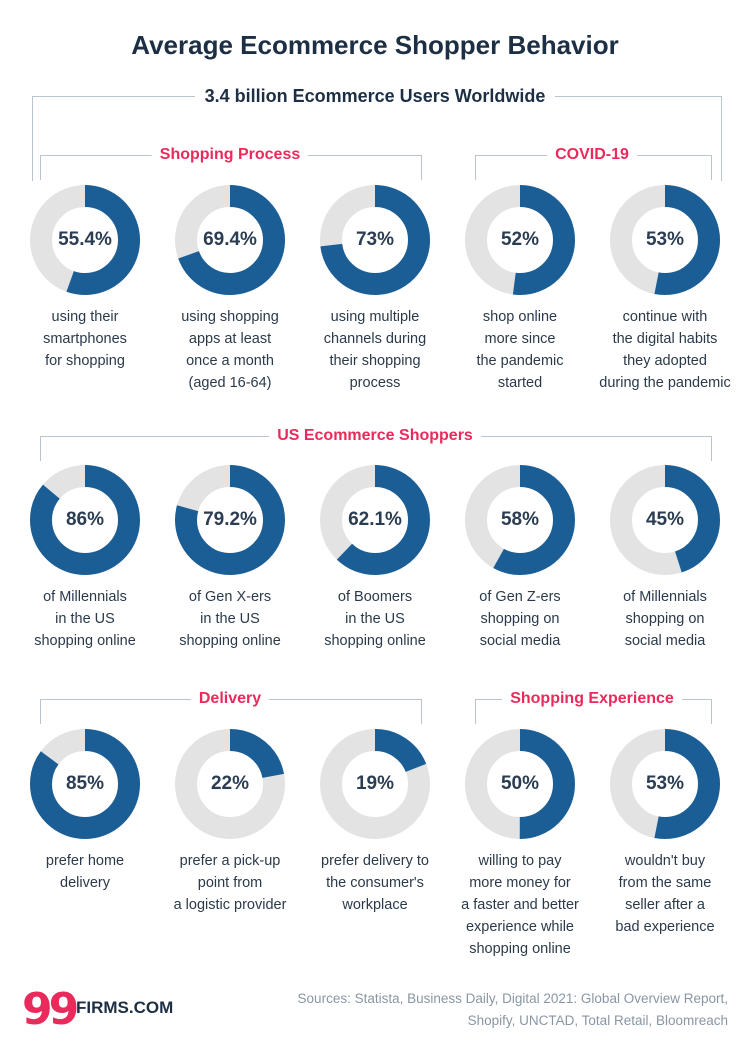 Image resolution: width=750 pixels, height=1050 pixels. I want to click on donut-chart: 45%, so click(665, 520).